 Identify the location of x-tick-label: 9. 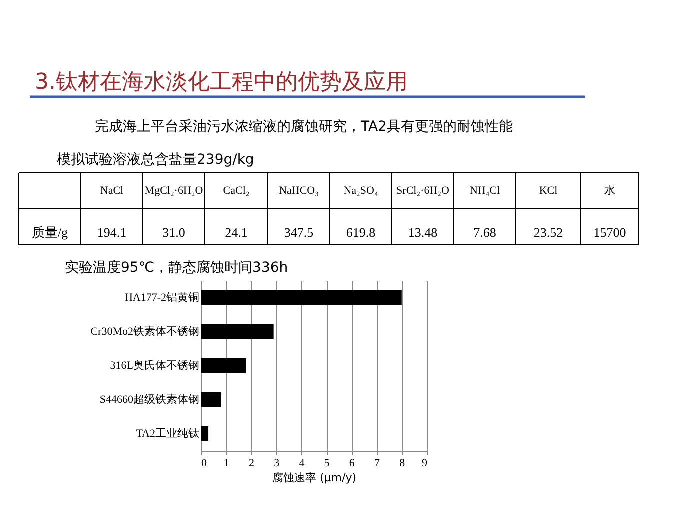
(425, 464).